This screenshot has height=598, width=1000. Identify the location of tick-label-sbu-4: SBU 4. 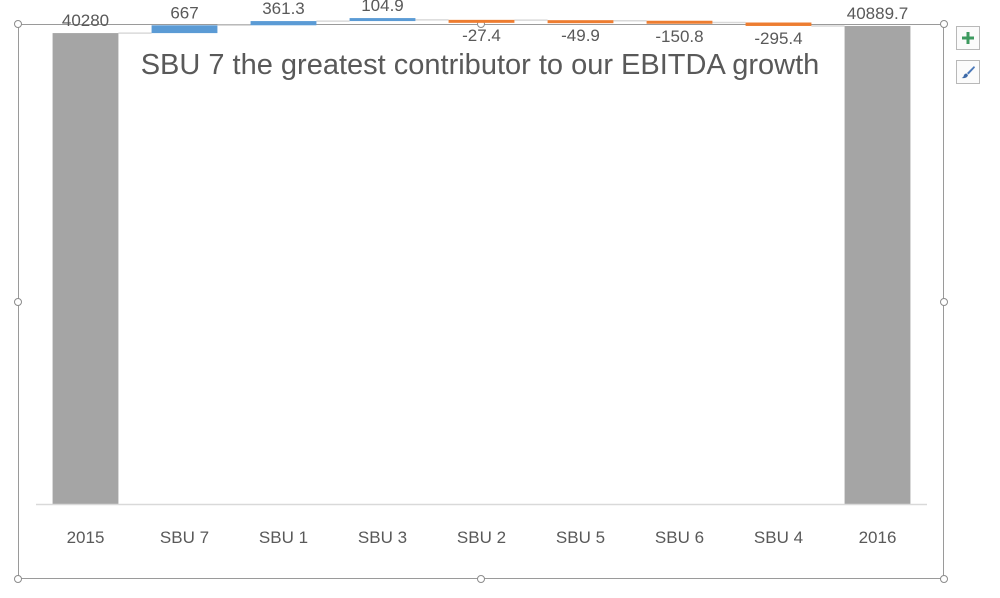
(778, 537).